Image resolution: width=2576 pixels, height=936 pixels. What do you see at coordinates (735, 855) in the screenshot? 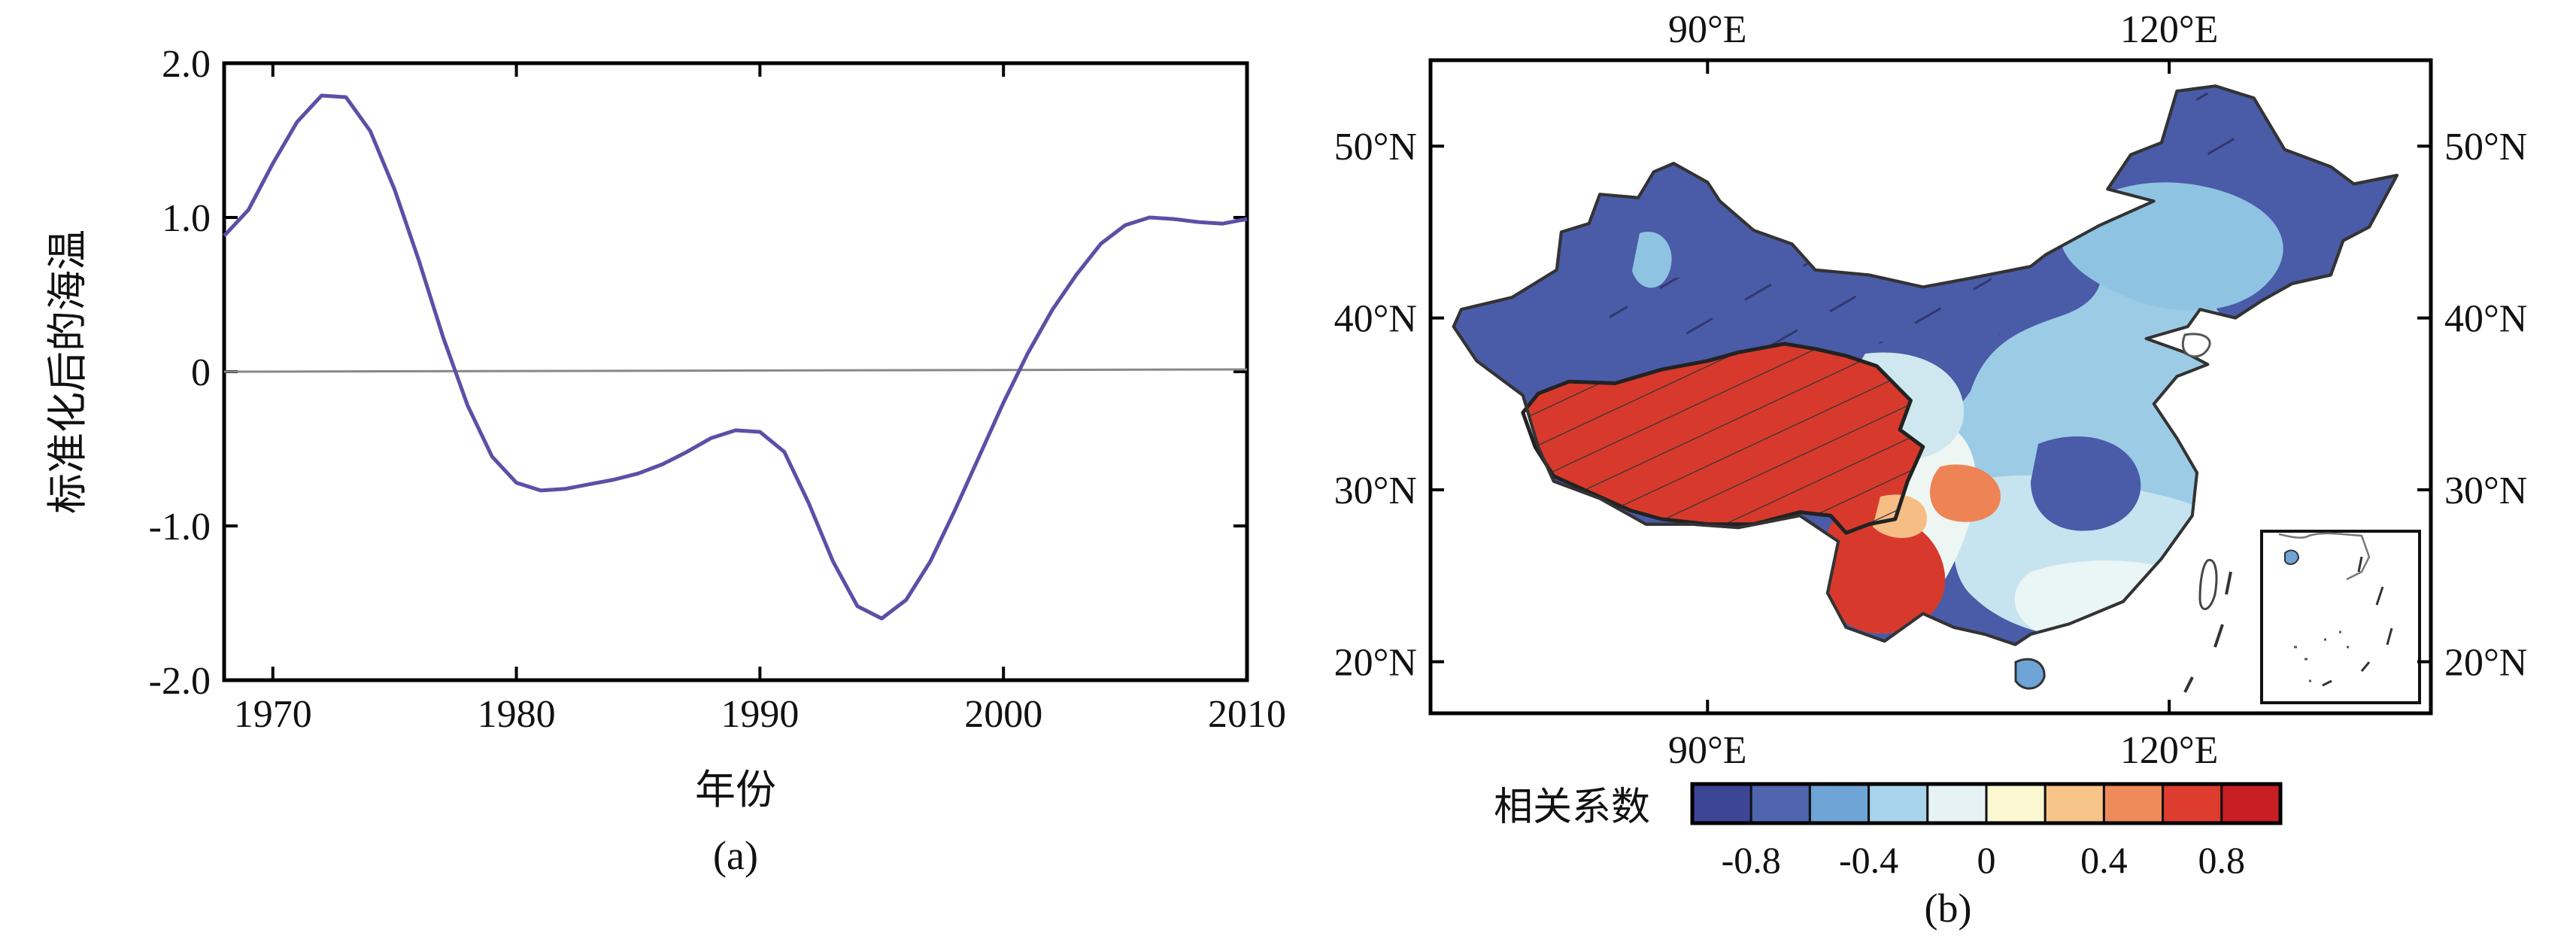
I see `panel-a-label: (a)` at bounding box center [735, 855].